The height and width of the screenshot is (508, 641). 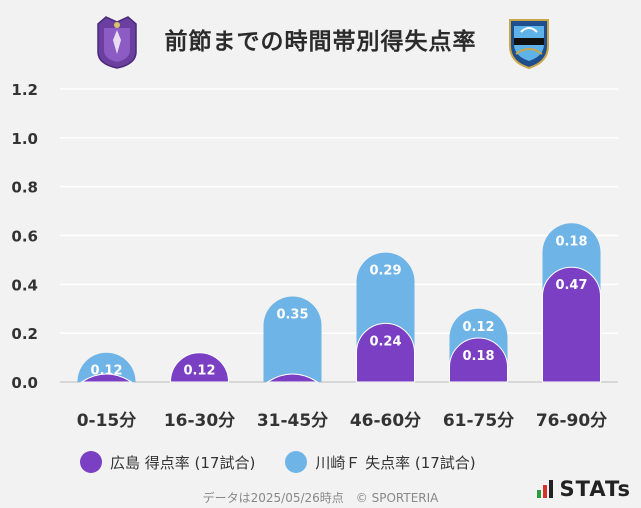 What do you see at coordinates (199, 421) in the screenshot?
I see `x-tick-label: 16-30分` at bounding box center [199, 421].